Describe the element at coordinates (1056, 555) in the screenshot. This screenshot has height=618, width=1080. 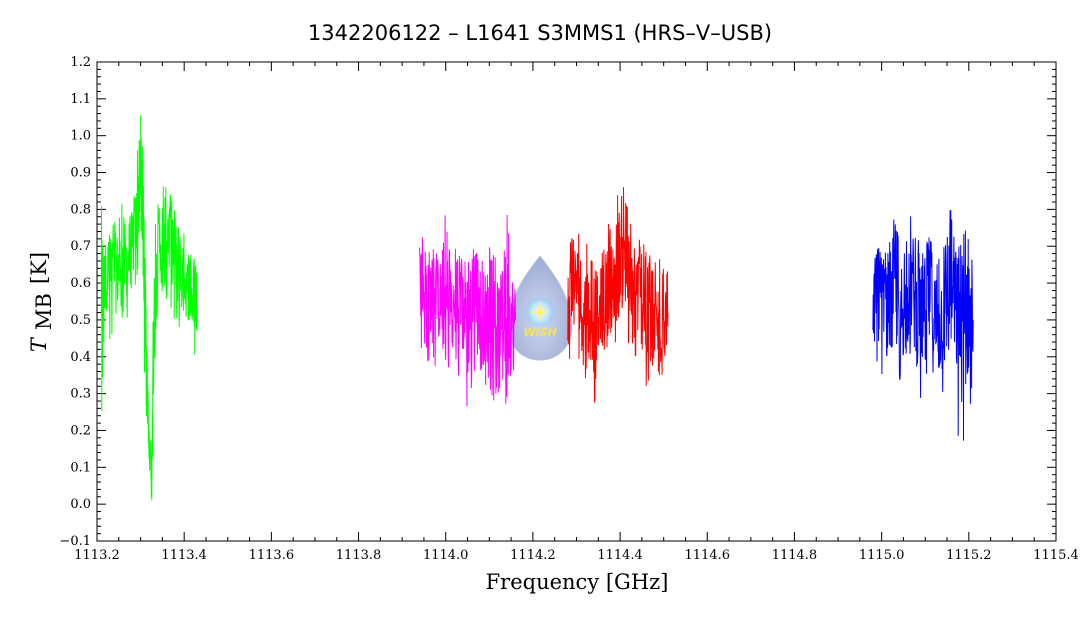
I see `x-tick-label: 1115.4` at that location.